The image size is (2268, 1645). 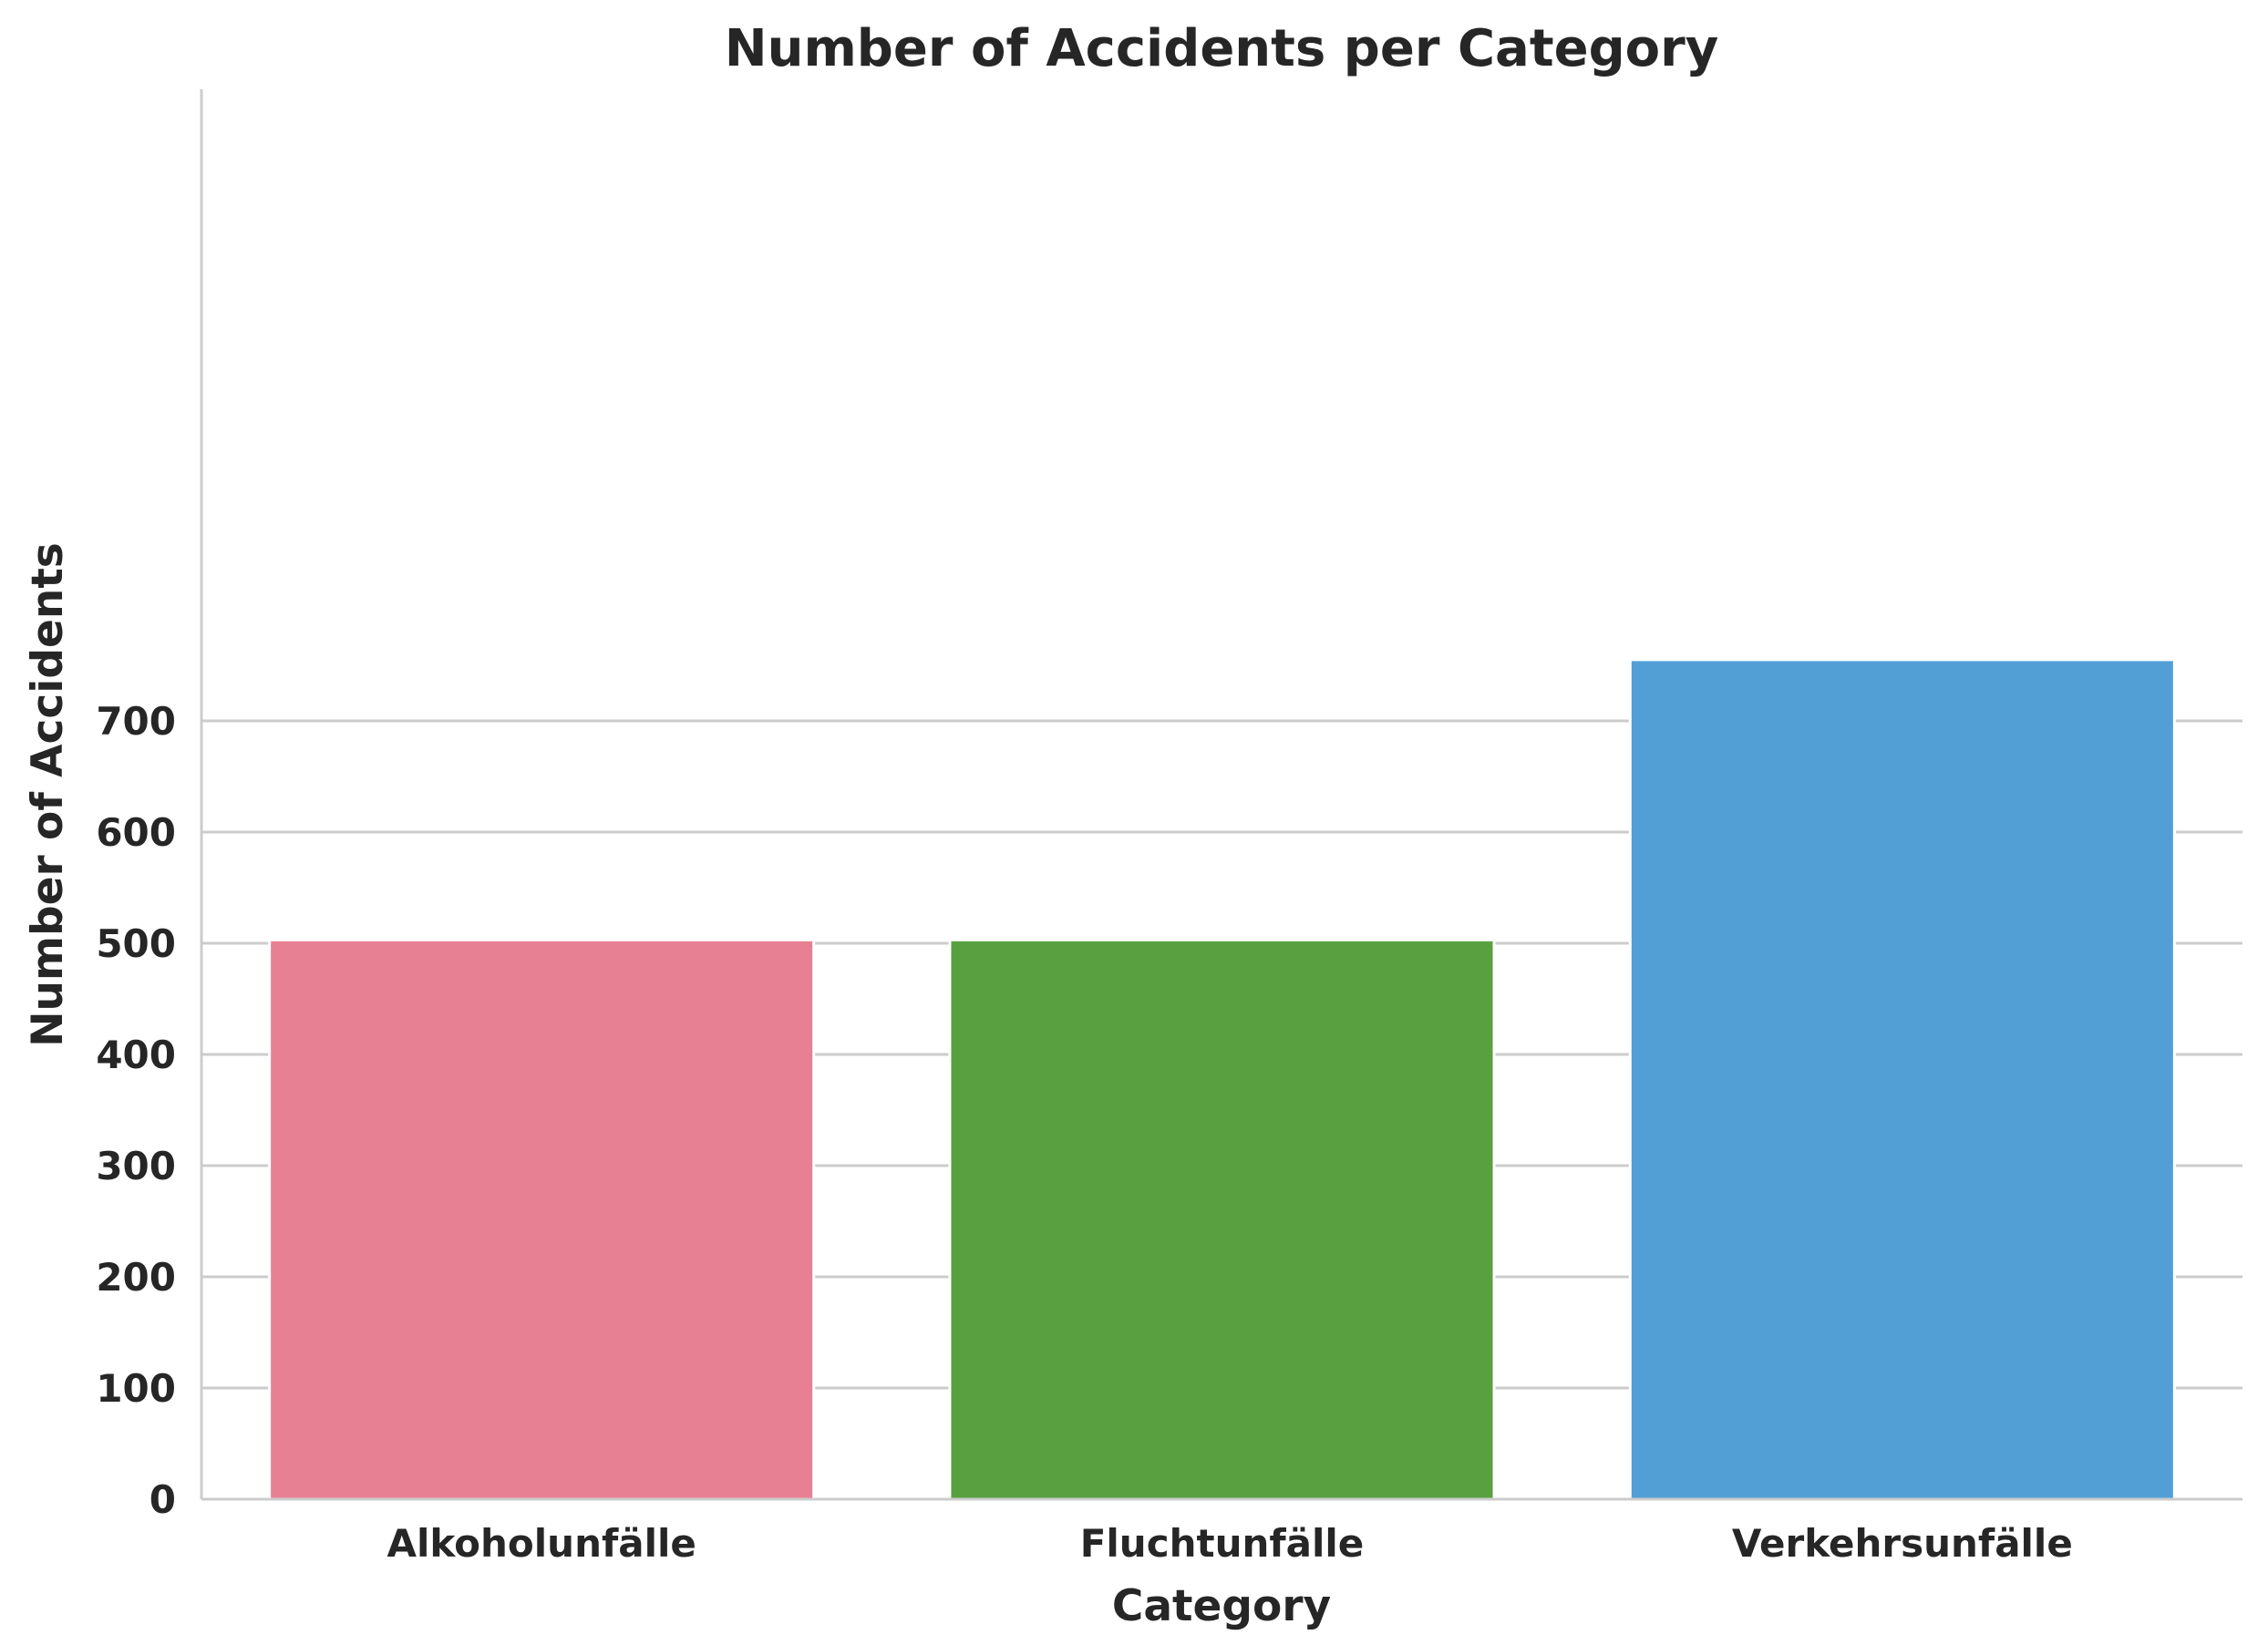 I want to click on y-tick-label: 600, so click(x=136, y=832).